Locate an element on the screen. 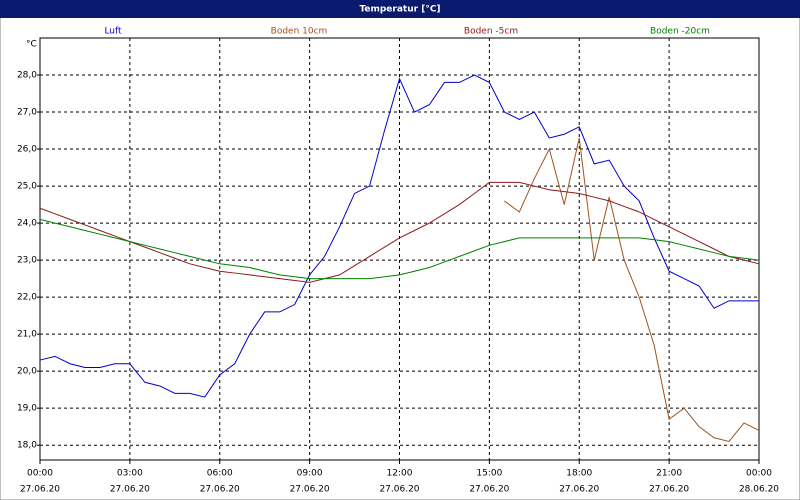 The image size is (800, 500). y-tick-label: 19,0 is located at coordinates (27, 409).